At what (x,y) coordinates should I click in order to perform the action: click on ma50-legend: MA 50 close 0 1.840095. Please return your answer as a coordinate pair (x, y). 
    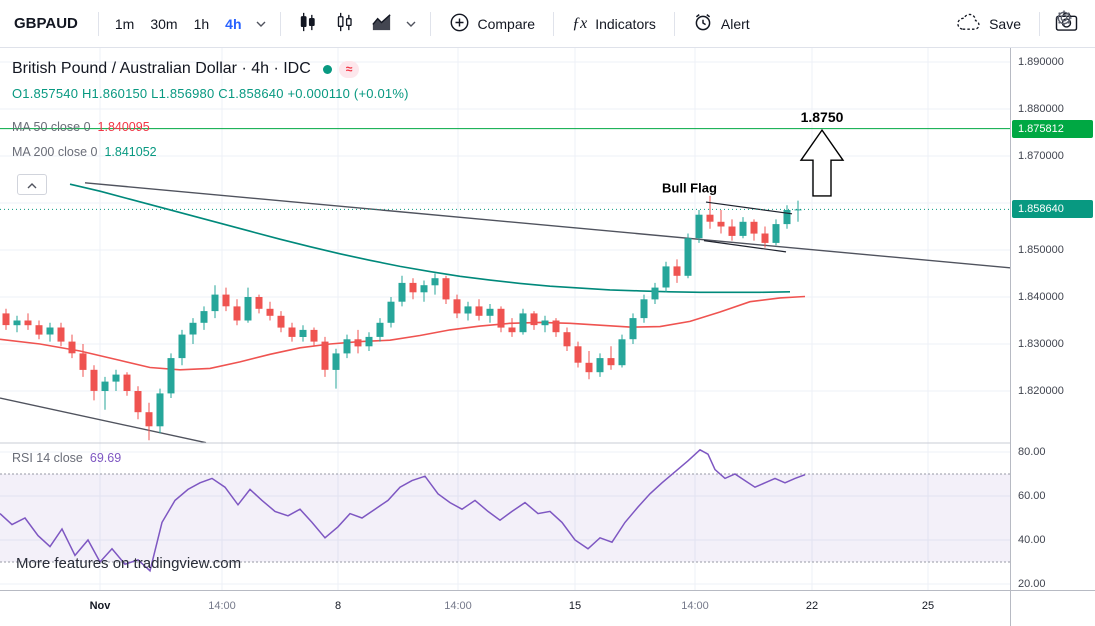
    Looking at the image, I should click on (81, 127).